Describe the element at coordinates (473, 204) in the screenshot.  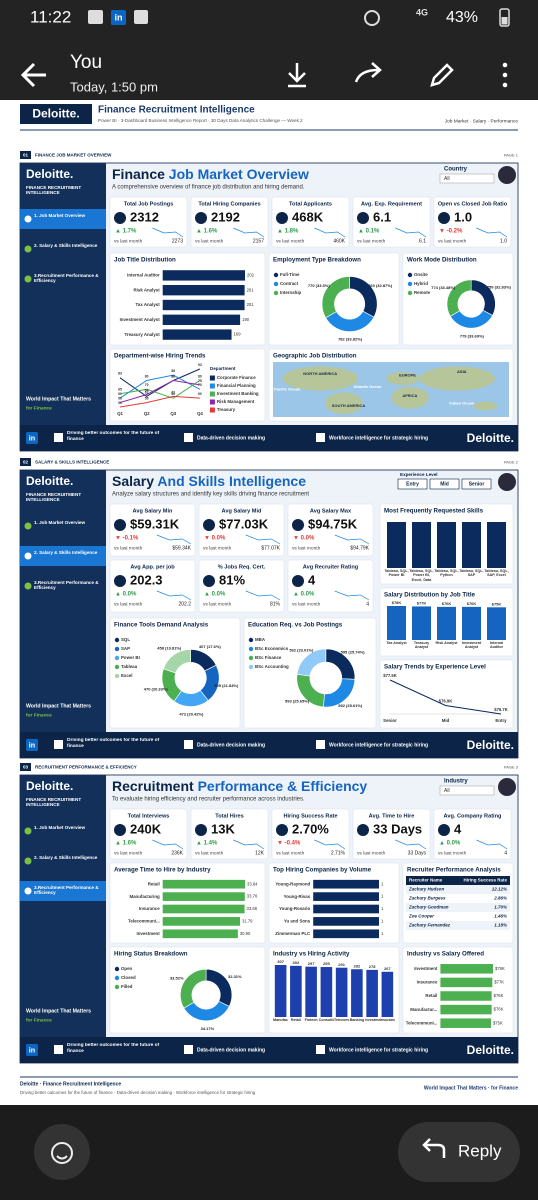
I see `kpi-label: Open vs Closed Job Ratio` at that location.